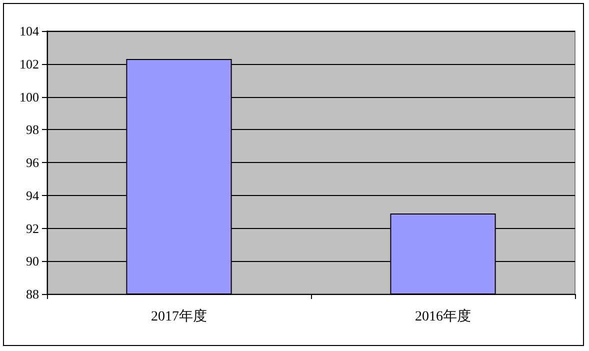 This screenshot has width=589, height=351. I want to click on y-tick-label: 94, so click(33, 195).